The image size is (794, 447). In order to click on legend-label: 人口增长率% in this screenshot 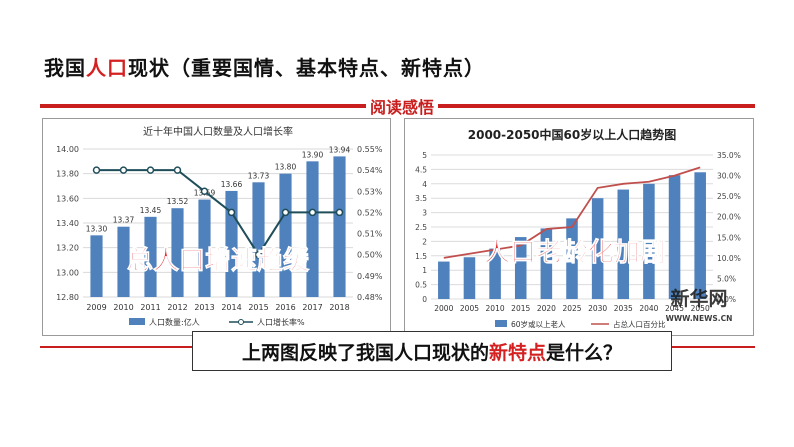, I will do `click(281, 322)`.